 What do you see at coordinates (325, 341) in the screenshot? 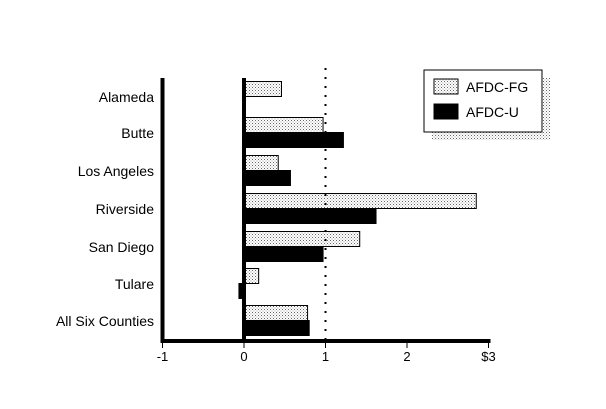
I see `x-axis-line` at bounding box center [325, 341].